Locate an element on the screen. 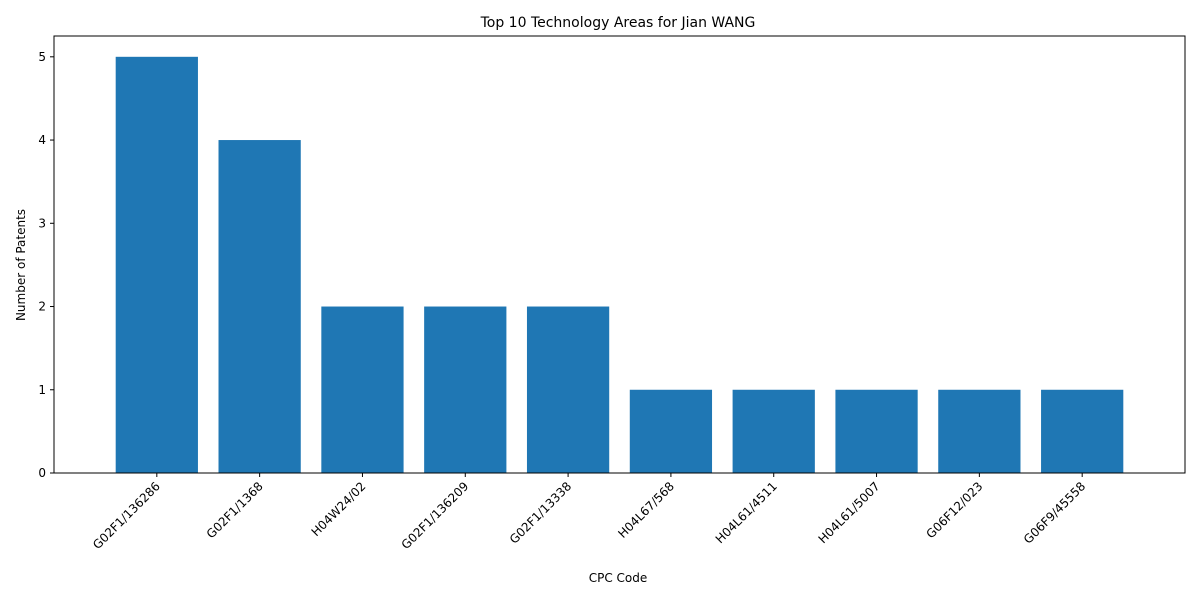 The image size is (1200, 600). x-tick-label: G02F1/1368 is located at coordinates (235, 510).